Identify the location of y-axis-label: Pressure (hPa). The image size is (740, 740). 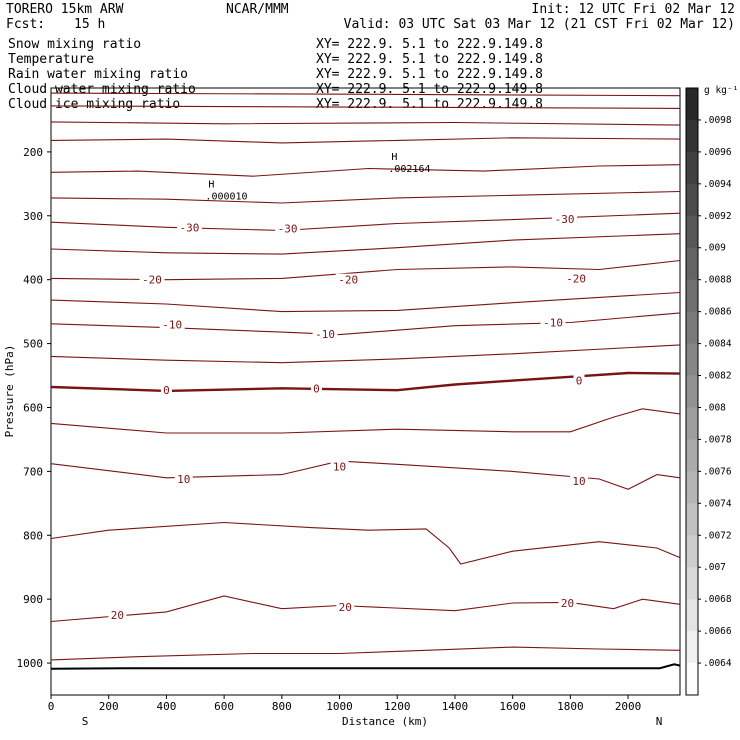
(9, 391).